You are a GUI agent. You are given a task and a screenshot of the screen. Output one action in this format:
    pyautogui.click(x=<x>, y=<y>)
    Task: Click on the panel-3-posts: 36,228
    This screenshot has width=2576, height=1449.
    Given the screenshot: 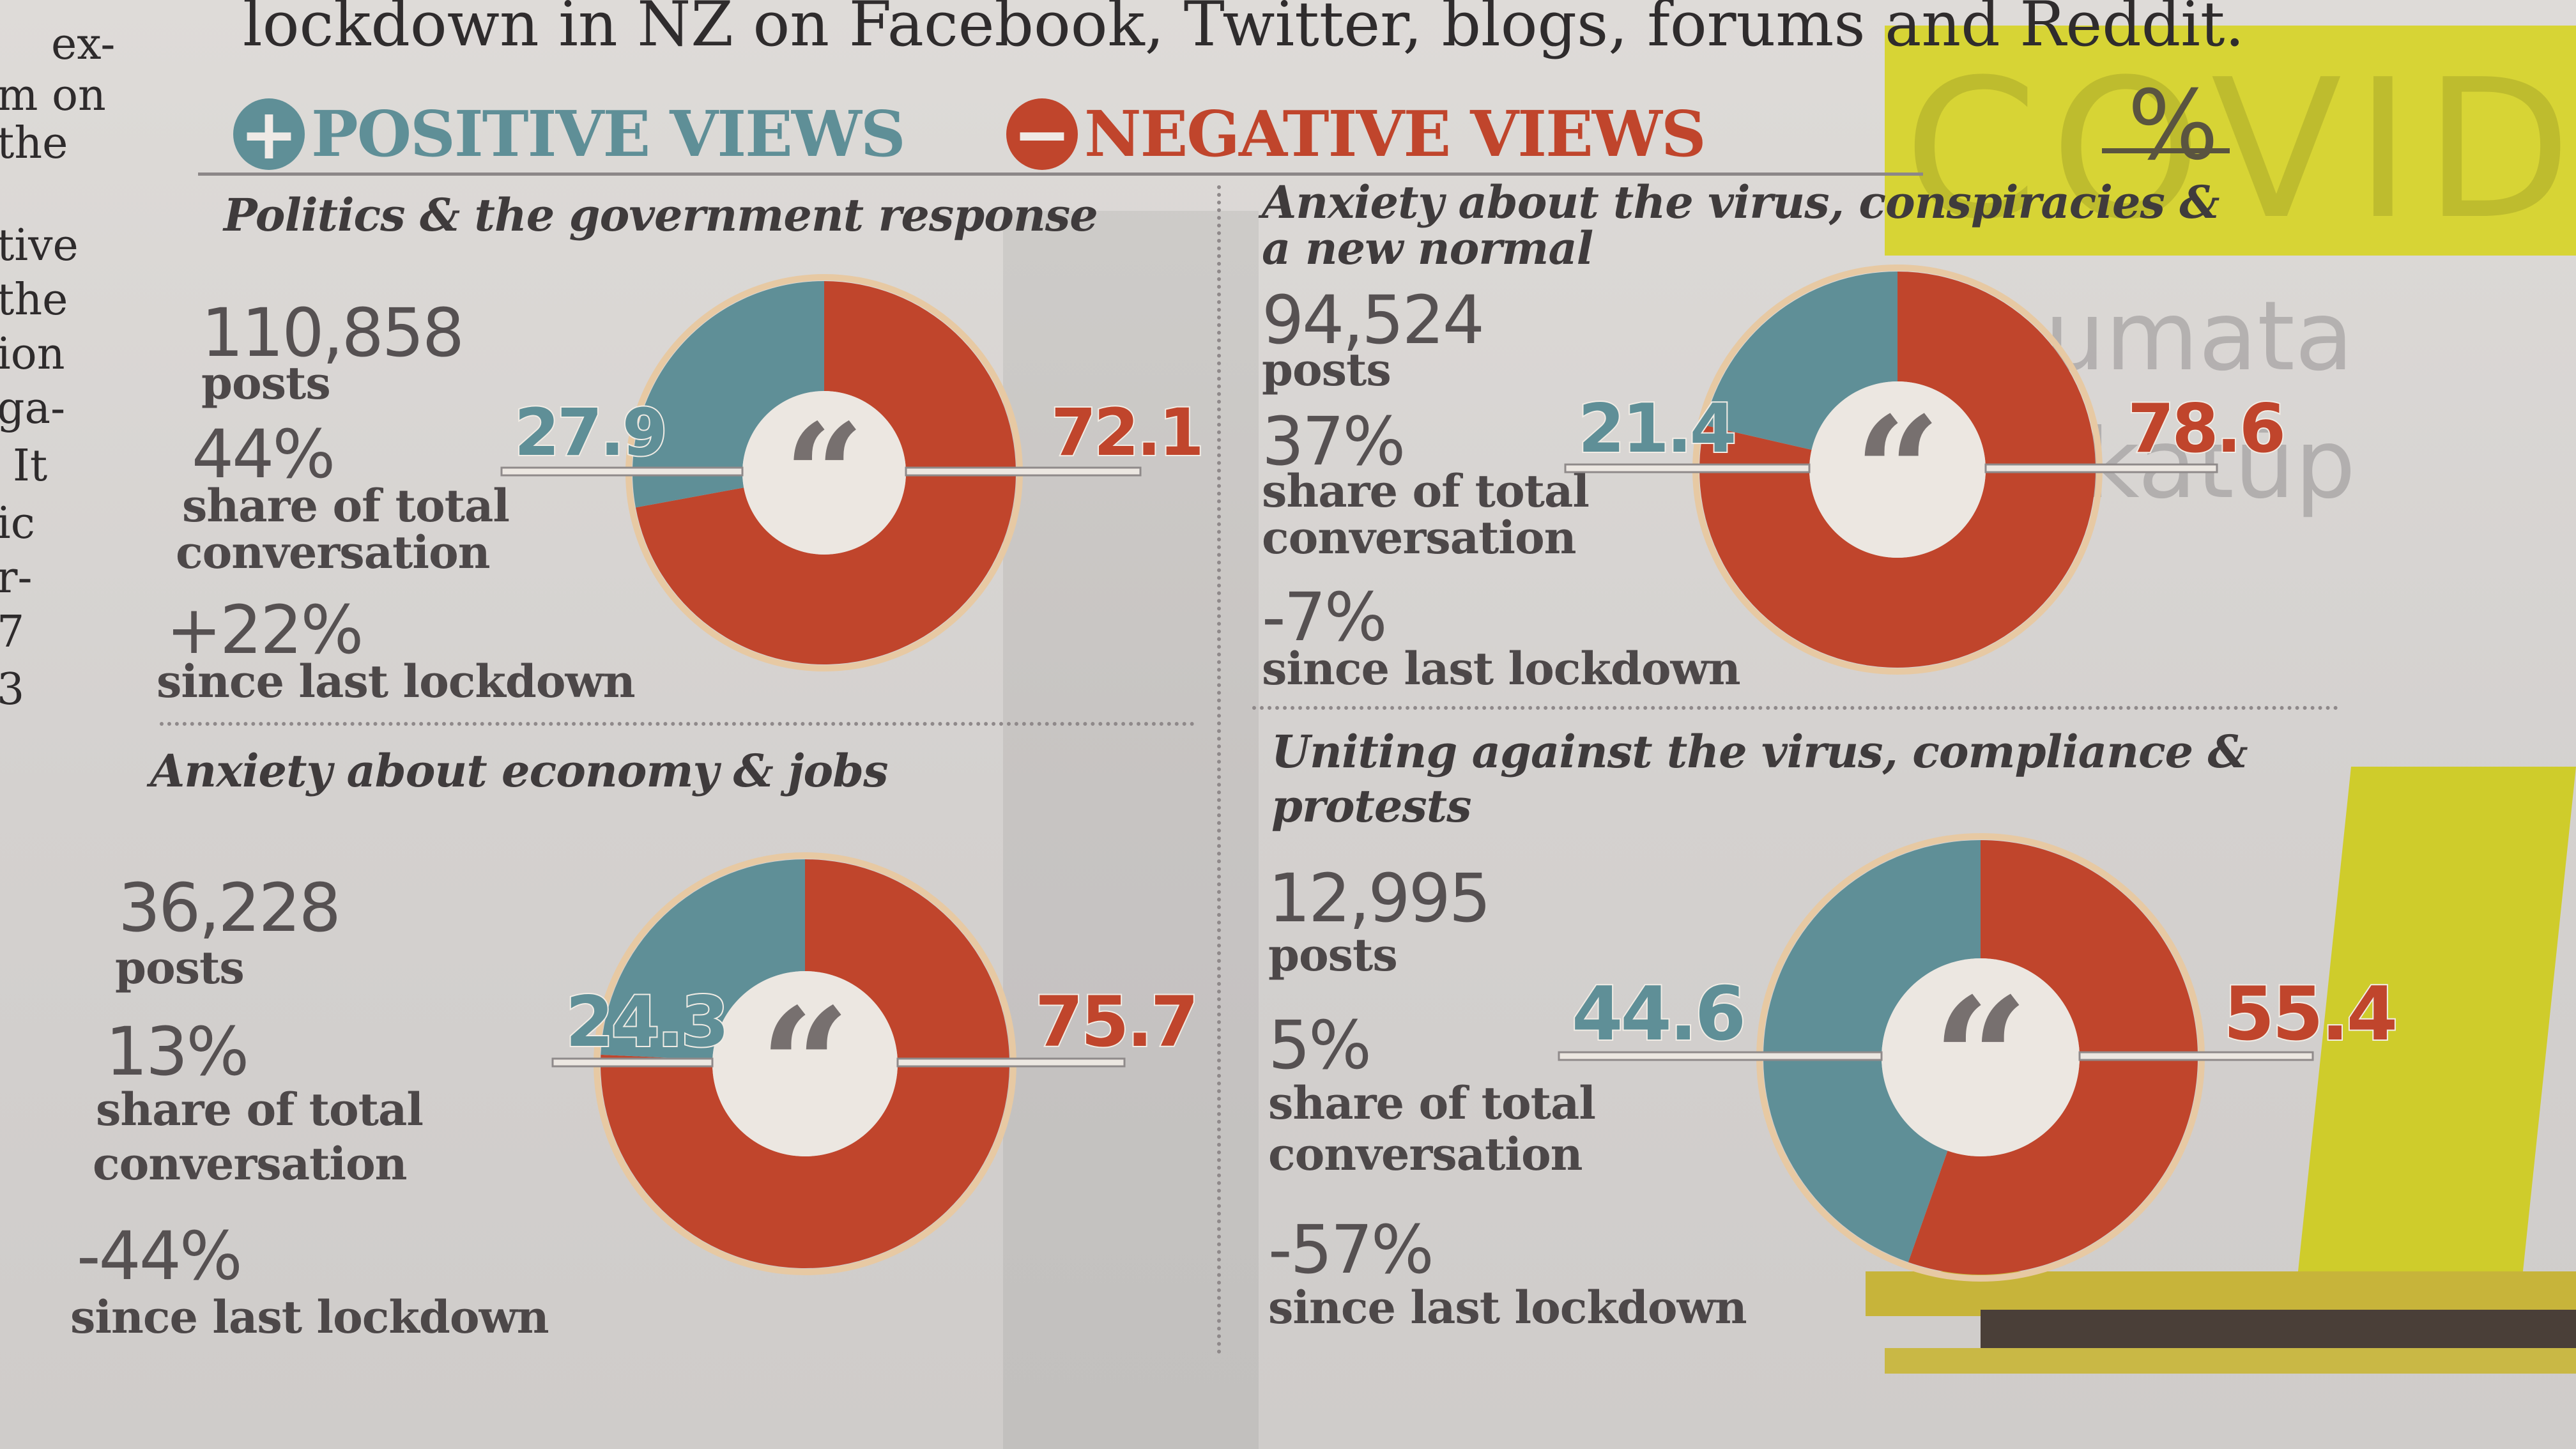 What is the action you would take?
    pyautogui.click(x=229, y=908)
    